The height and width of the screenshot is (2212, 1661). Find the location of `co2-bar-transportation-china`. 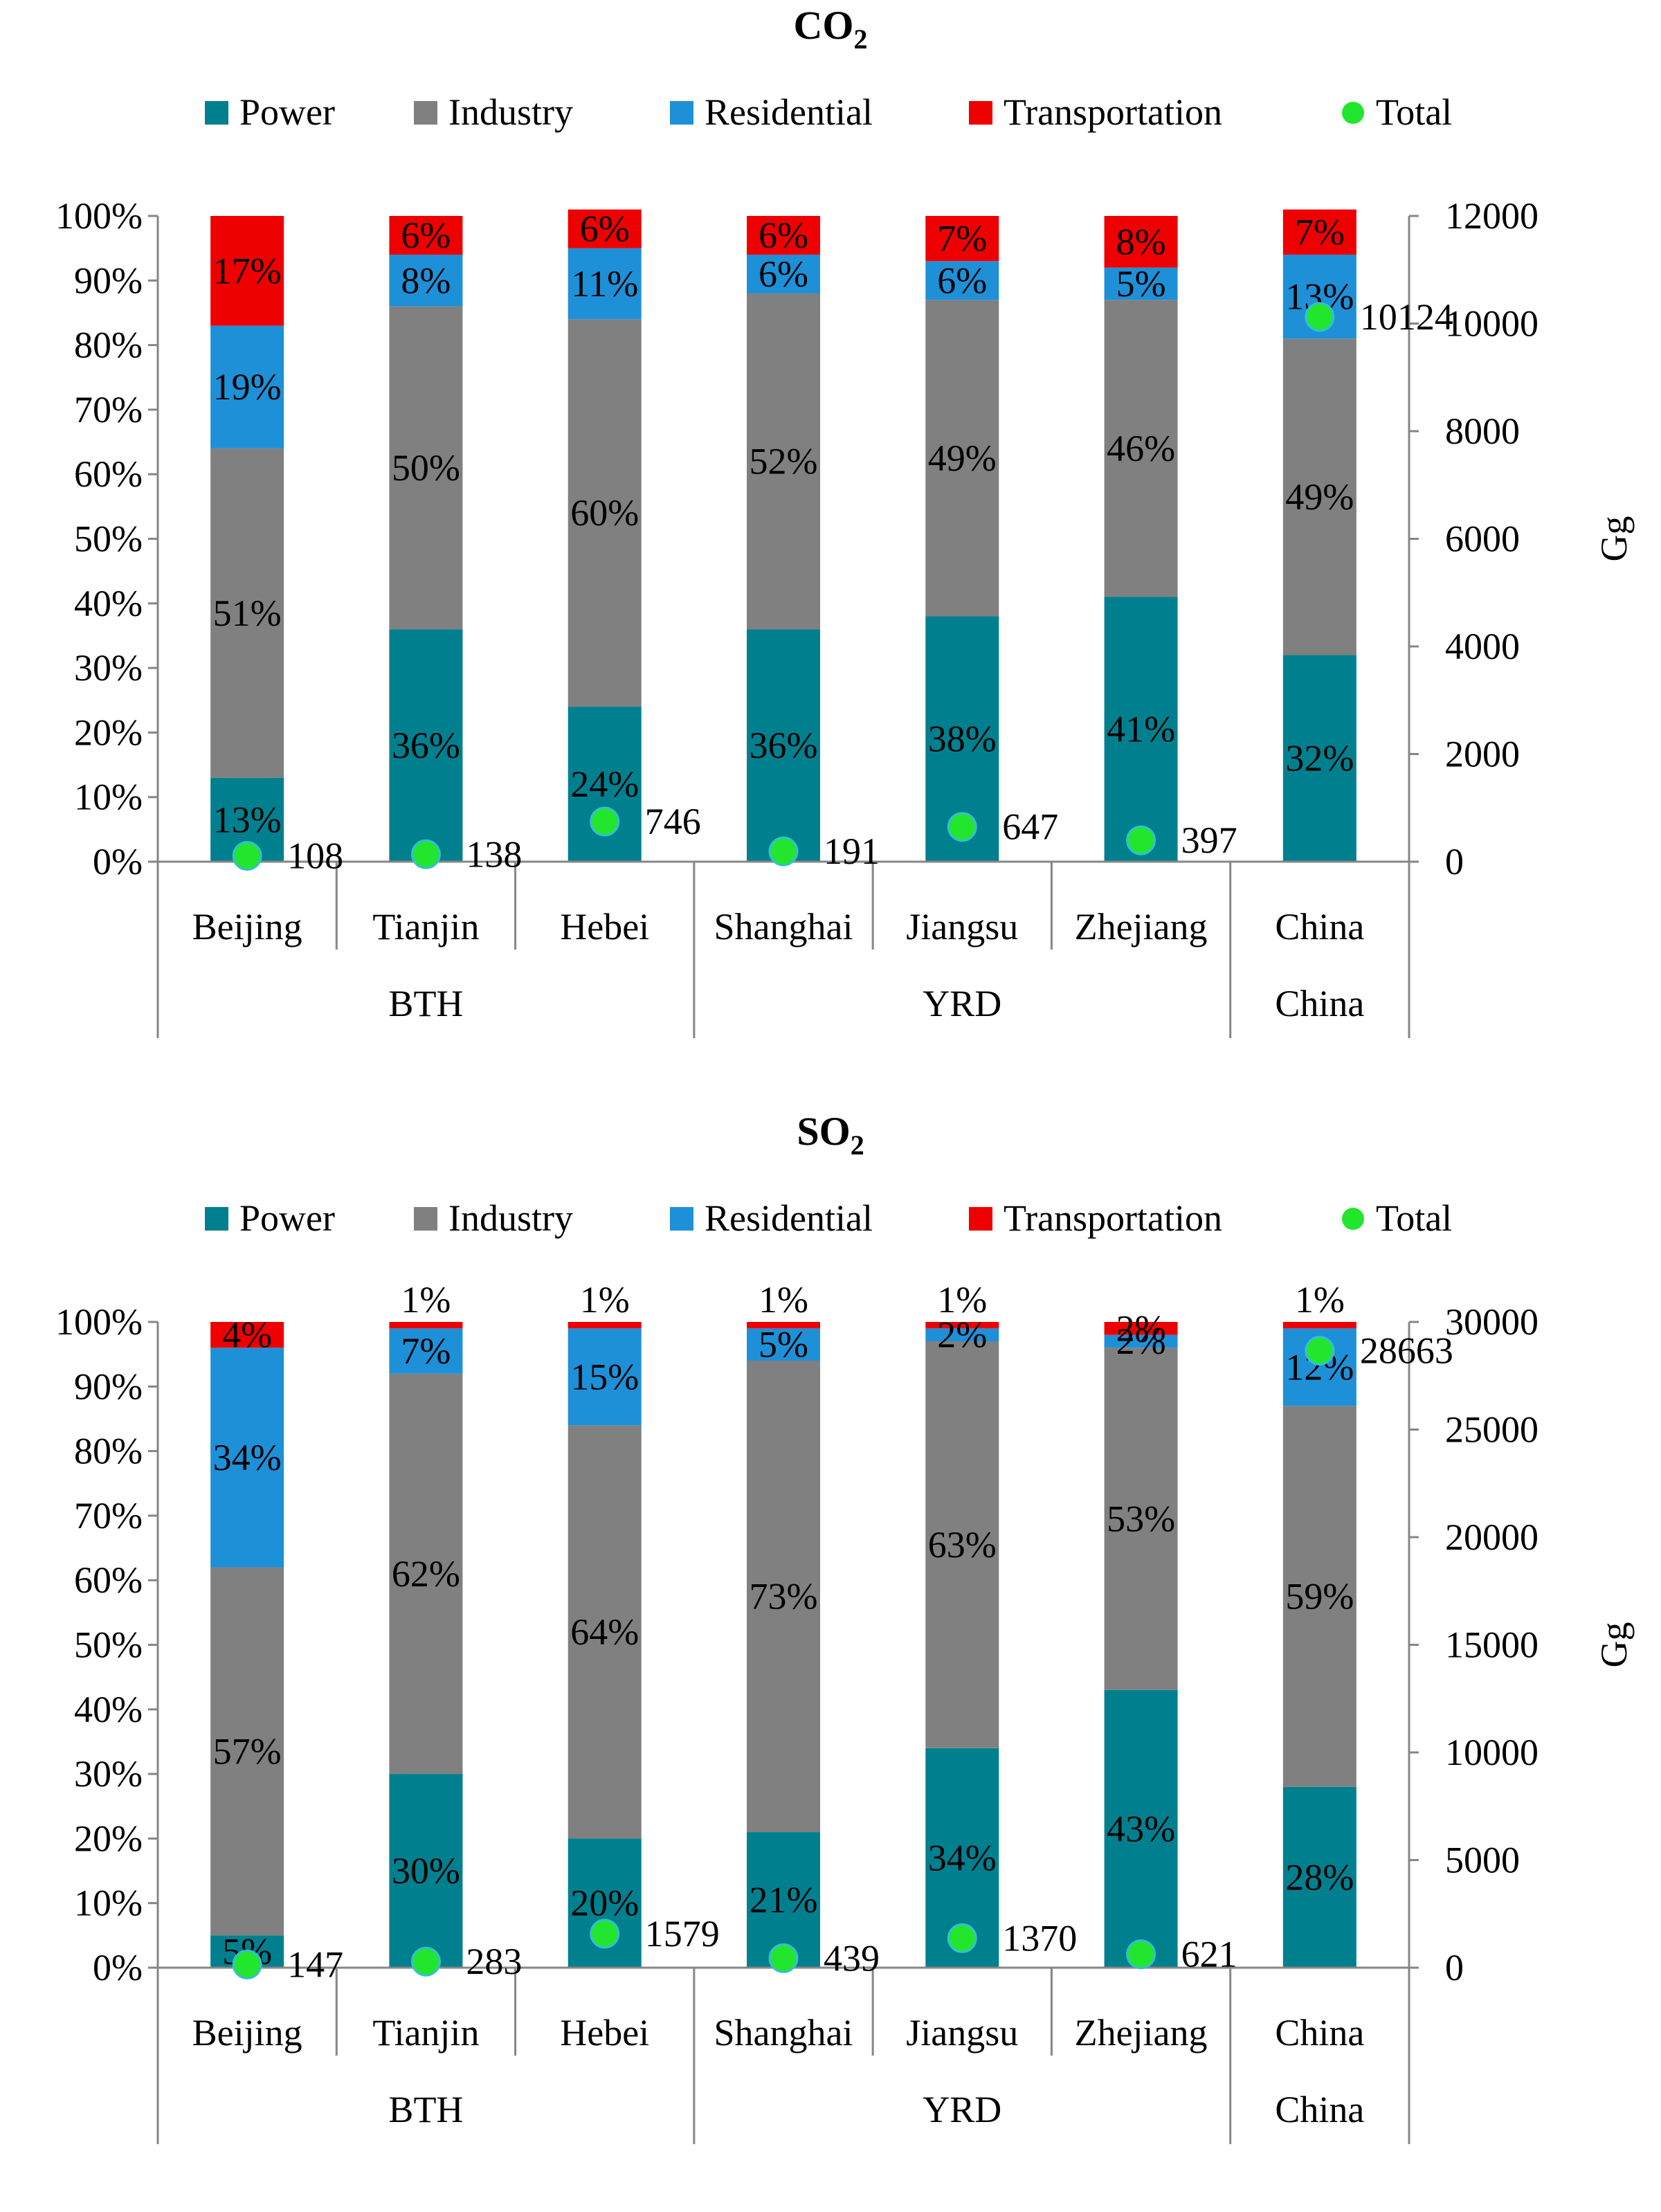

co2-bar-transportation-china is located at coordinates (1319, 232).